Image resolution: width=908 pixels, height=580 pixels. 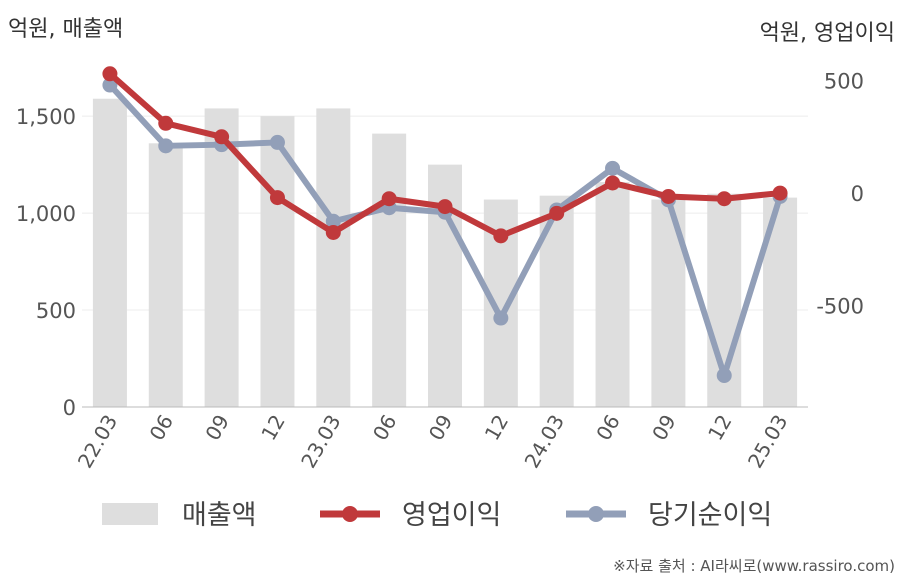 What do you see at coordinates (840, 194) in the screenshot?
I see `right-axis-ticks: -500 0 500` at bounding box center [840, 194].